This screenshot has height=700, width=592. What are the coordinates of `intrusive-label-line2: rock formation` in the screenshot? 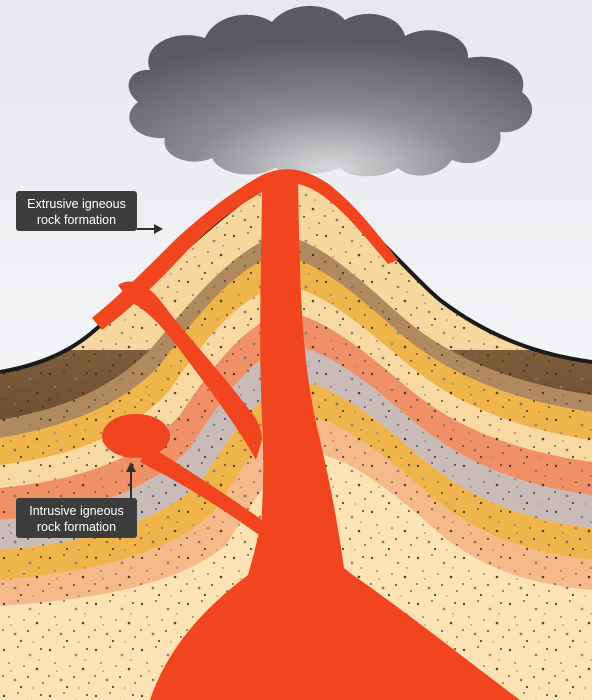 It's located at (76, 527).